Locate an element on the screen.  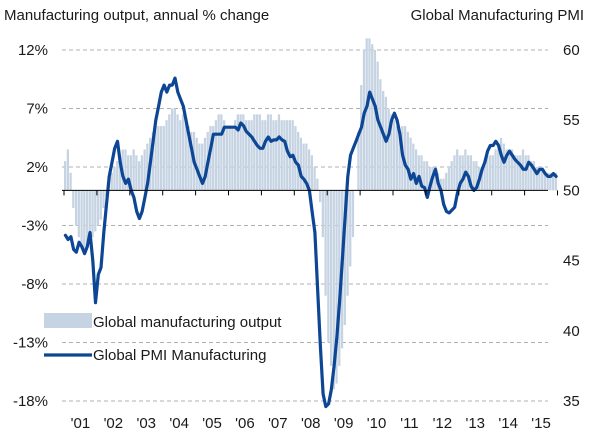
left-tick-label: 7% is located at coordinates (37, 109).